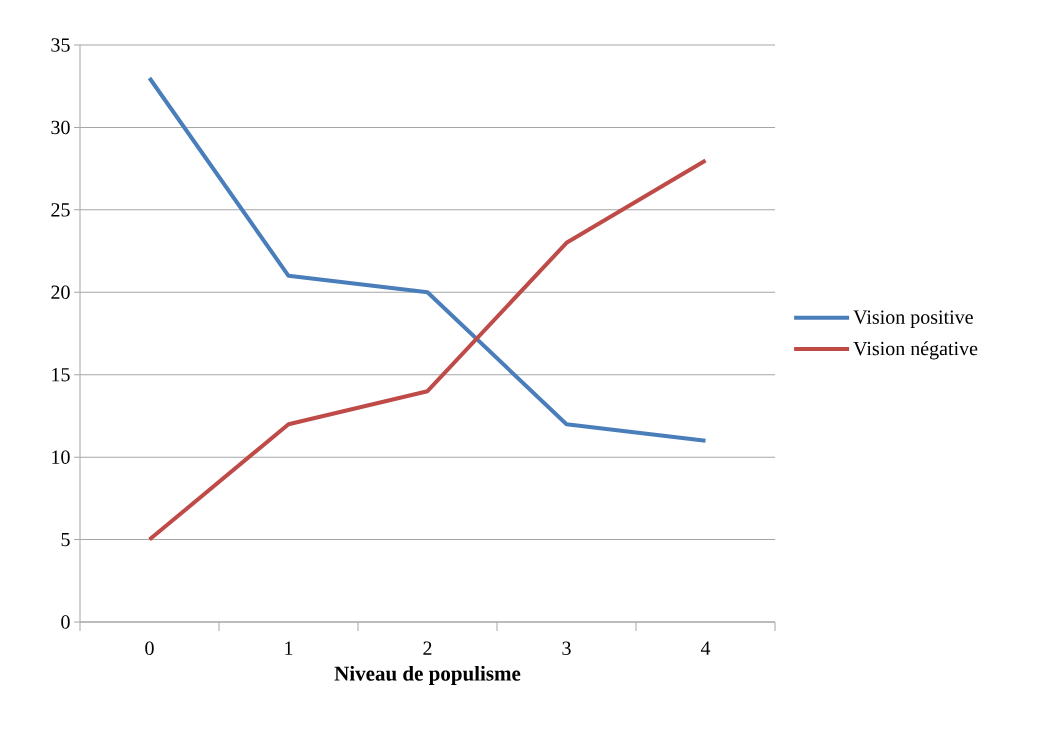  I want to click on legend-label: Vision négative, so click(915, 350).